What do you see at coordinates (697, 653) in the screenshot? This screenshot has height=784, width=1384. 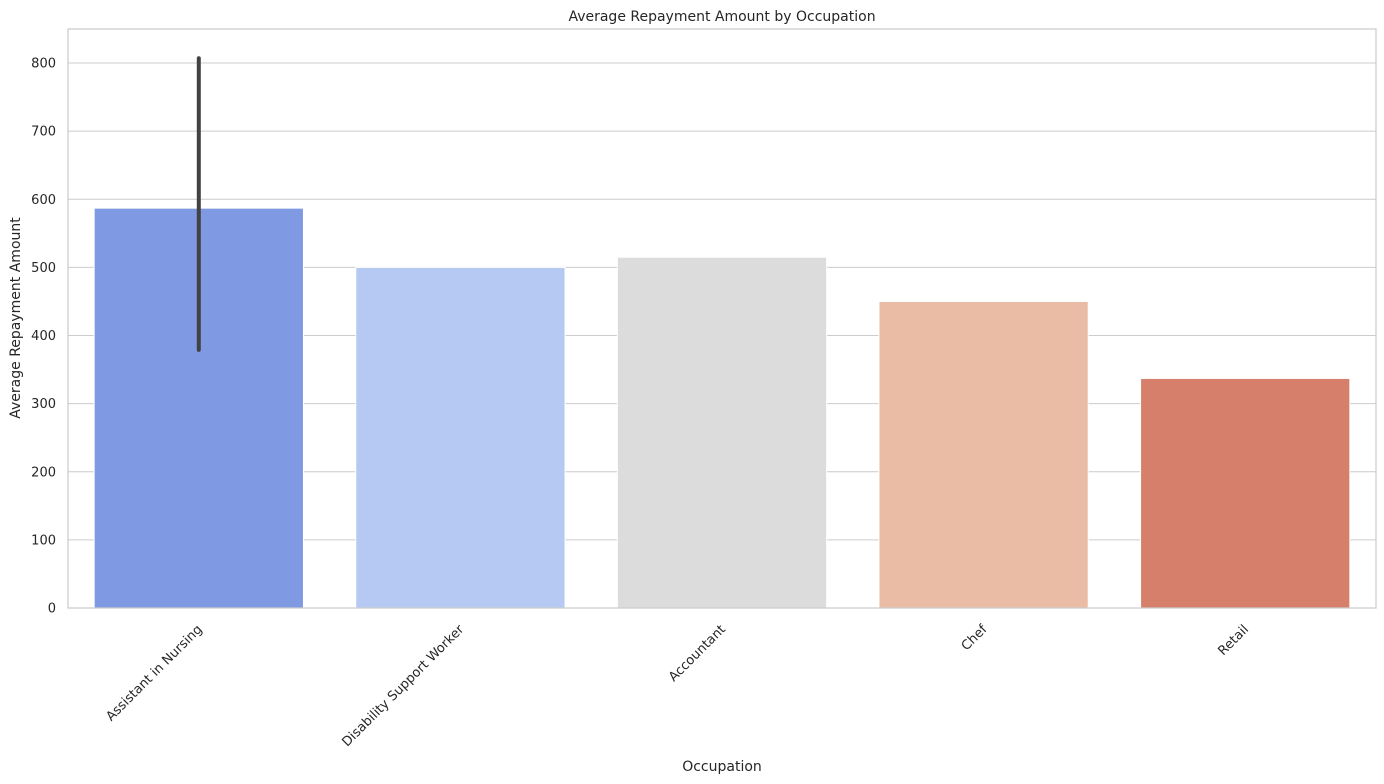 I see `x-tick-label: Accountant` at bounding box center [697, 653].